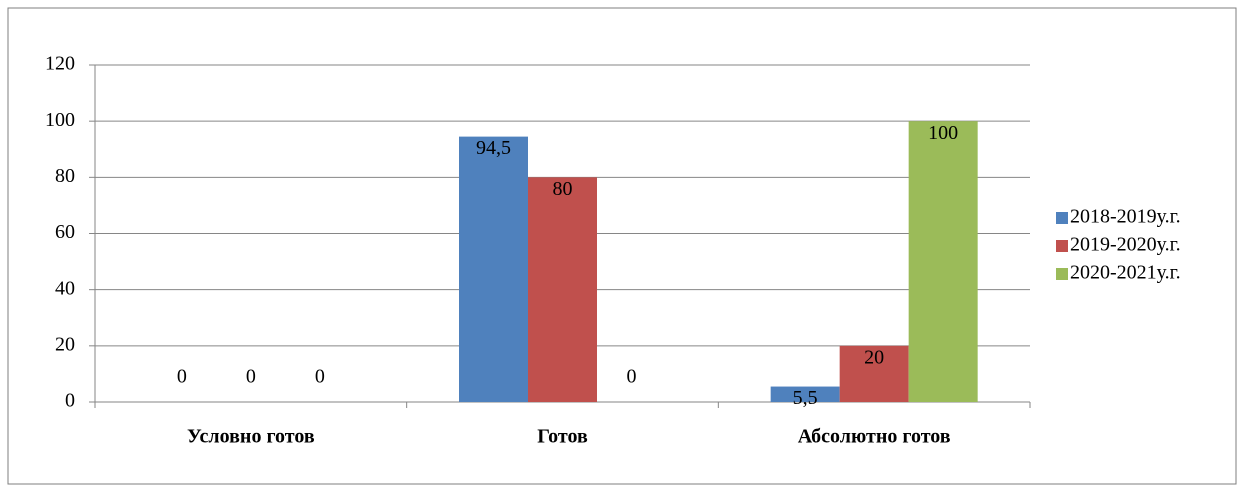  What do you see at coordinates (251, 437) in the screenshot?
I see `x-tick-label: Условно готов` at bounding box center [251, 437].